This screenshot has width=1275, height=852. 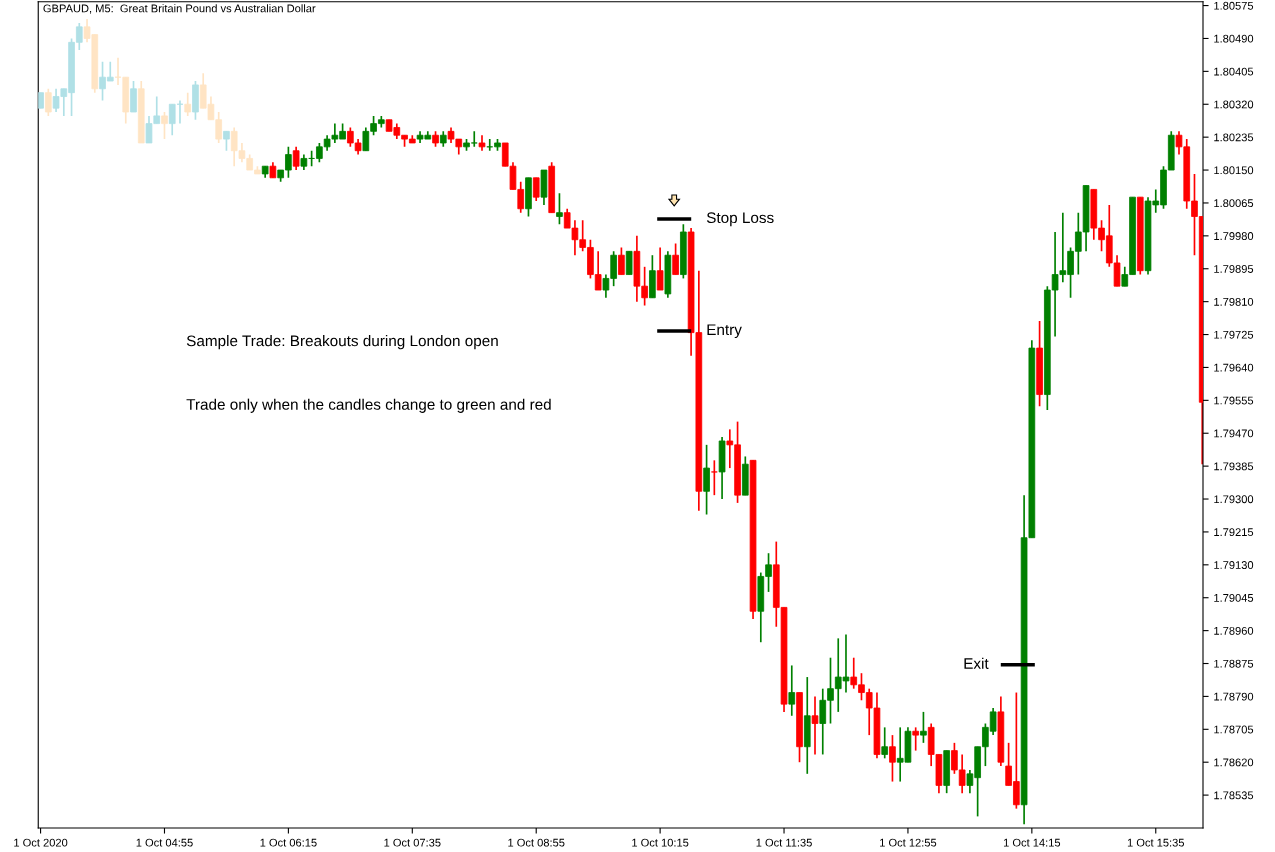 I want to click on x-tick-label: 1 Oct 15:35, so click(x=1156, y=842).